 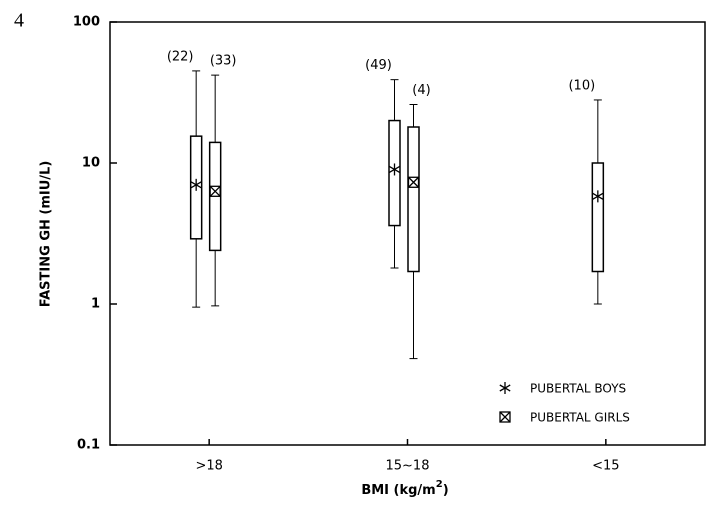 What do you see at coordinates (19, 21) in the screenshot?
I see `figure-label: 4` at bounding box center [19, 21].